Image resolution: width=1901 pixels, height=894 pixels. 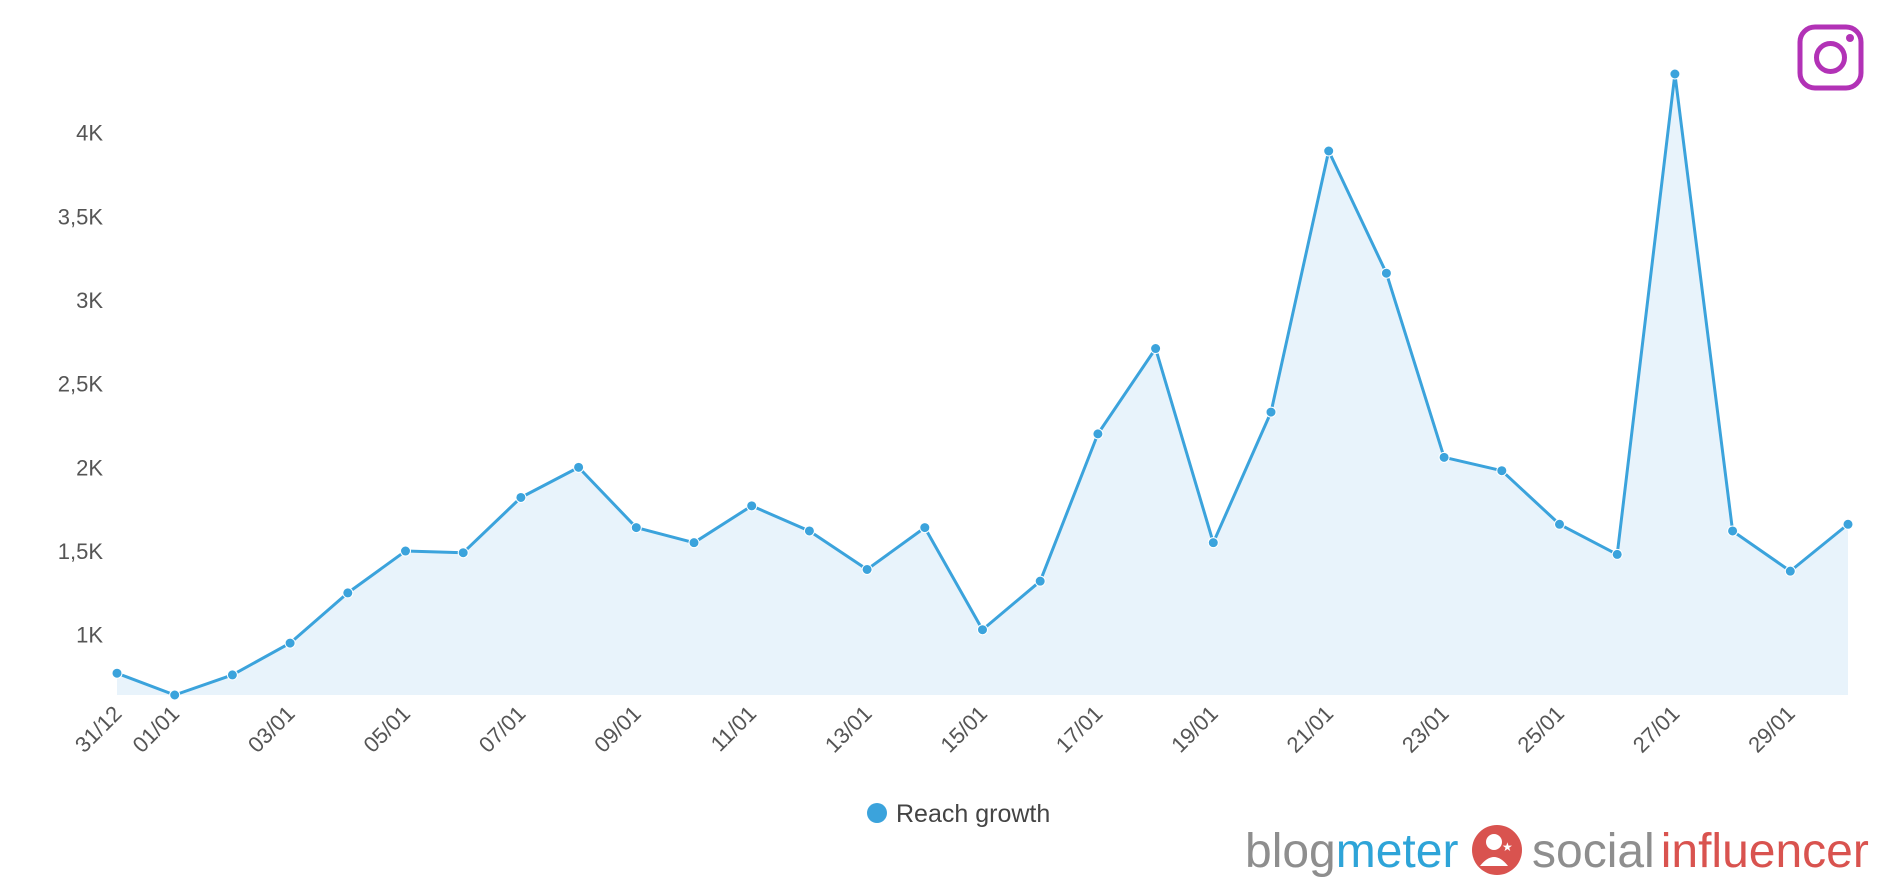 I want to click on x-tick-label: 15/01, so click(x=963, y=729).